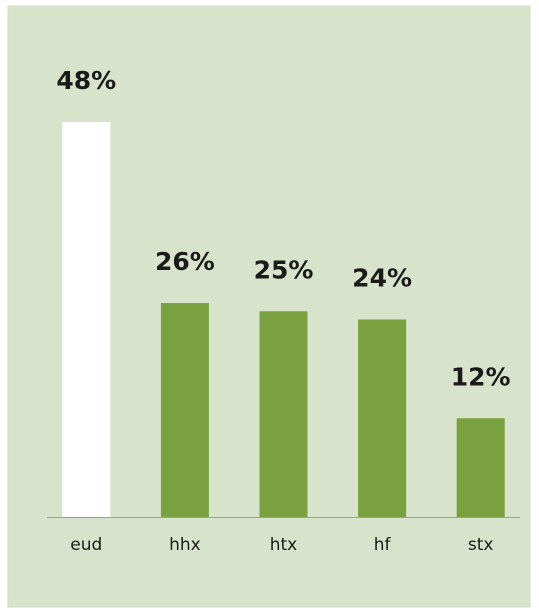  Describe the element at coordinates (481, 545) in the screenshot. I see `category-label: stx` at that location.